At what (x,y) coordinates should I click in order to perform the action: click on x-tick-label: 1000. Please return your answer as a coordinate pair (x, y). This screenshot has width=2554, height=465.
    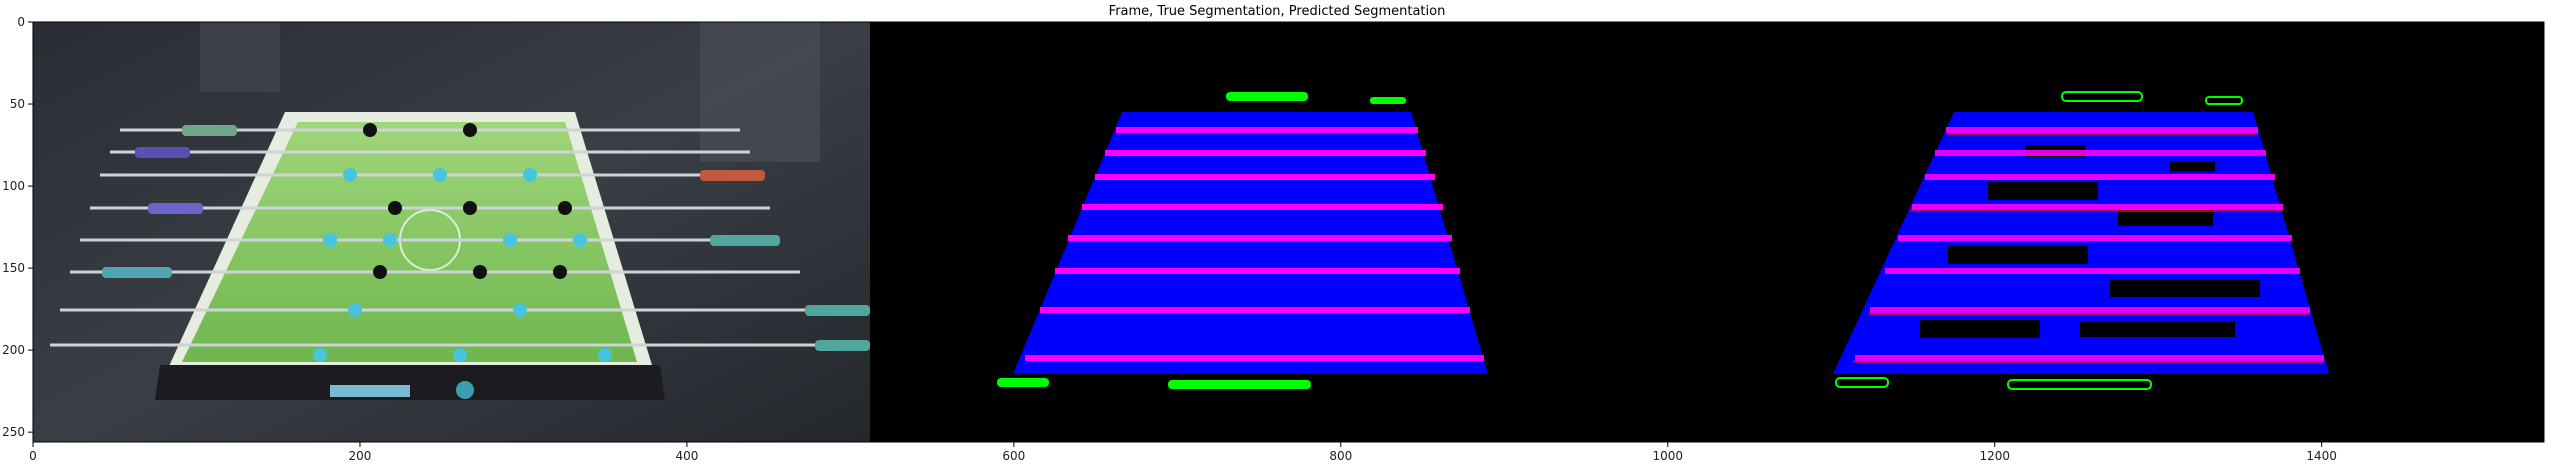
    Looking at the image, I should click on (1667, 456).